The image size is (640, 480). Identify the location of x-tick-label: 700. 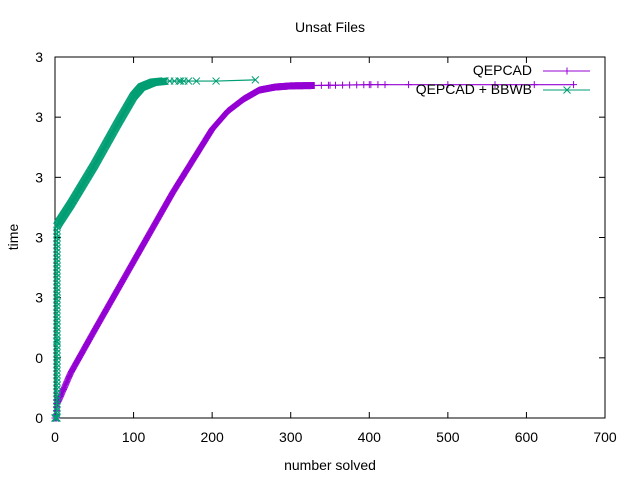
(605, 437).